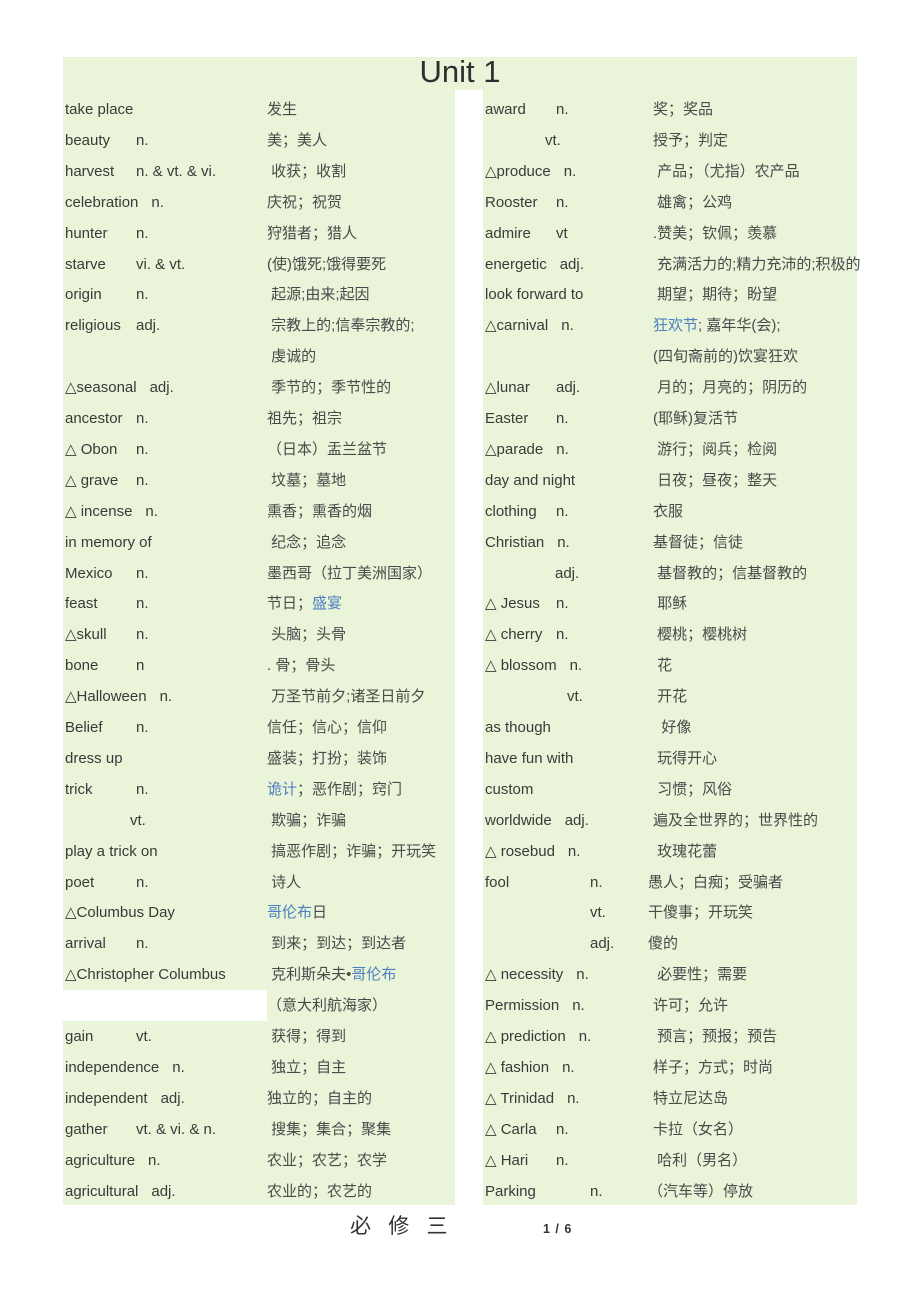  What do you see at coordinates (518, 820) in the screenshot?
I see `word-text: worldwide` at bounding box center [518, 820].